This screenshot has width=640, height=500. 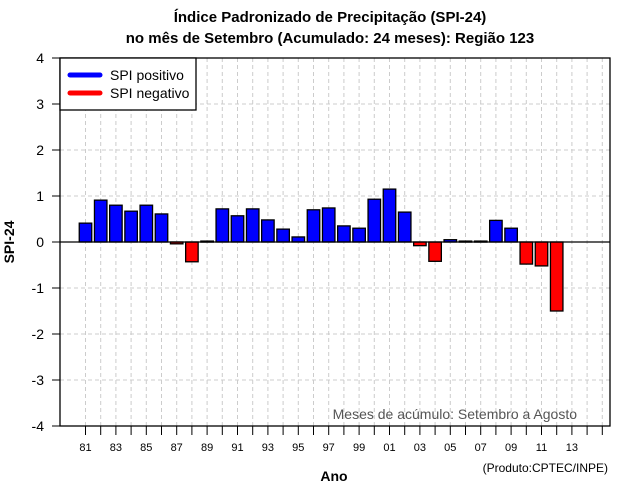 I want to click on bar-1997, so click(x=328, y=225).